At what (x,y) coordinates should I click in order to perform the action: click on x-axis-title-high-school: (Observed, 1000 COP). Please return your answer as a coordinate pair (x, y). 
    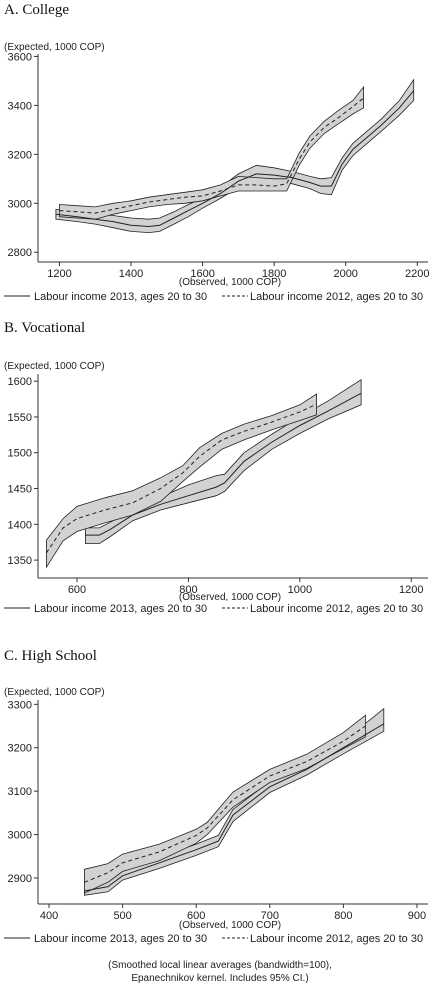
    Looking at the image, I should click on (230, 925).